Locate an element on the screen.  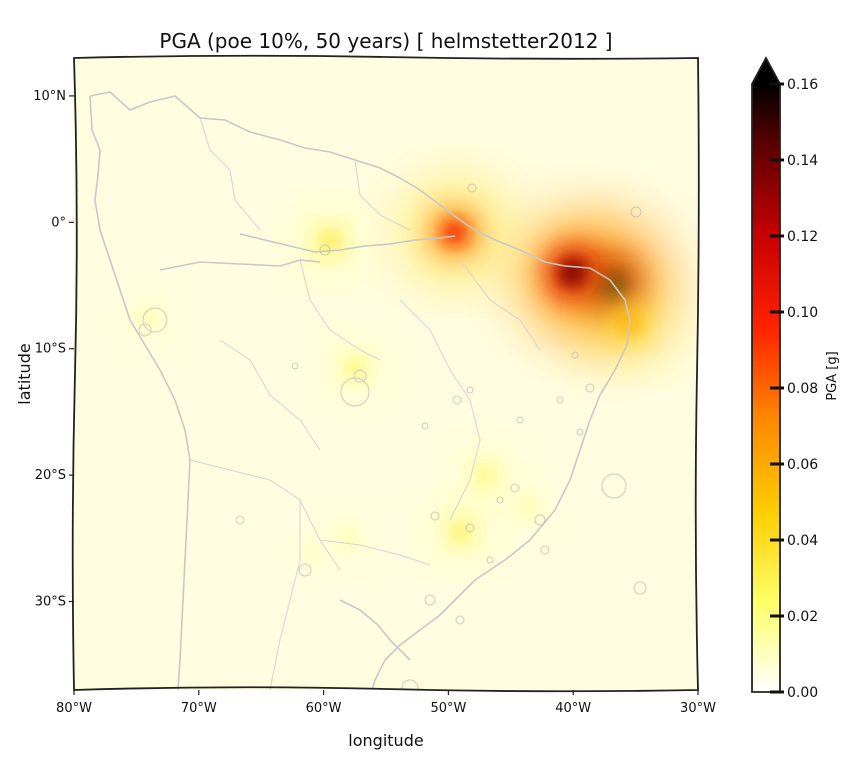
colorbar-tick-label: 0.06 is located at coordinates (802, 465).